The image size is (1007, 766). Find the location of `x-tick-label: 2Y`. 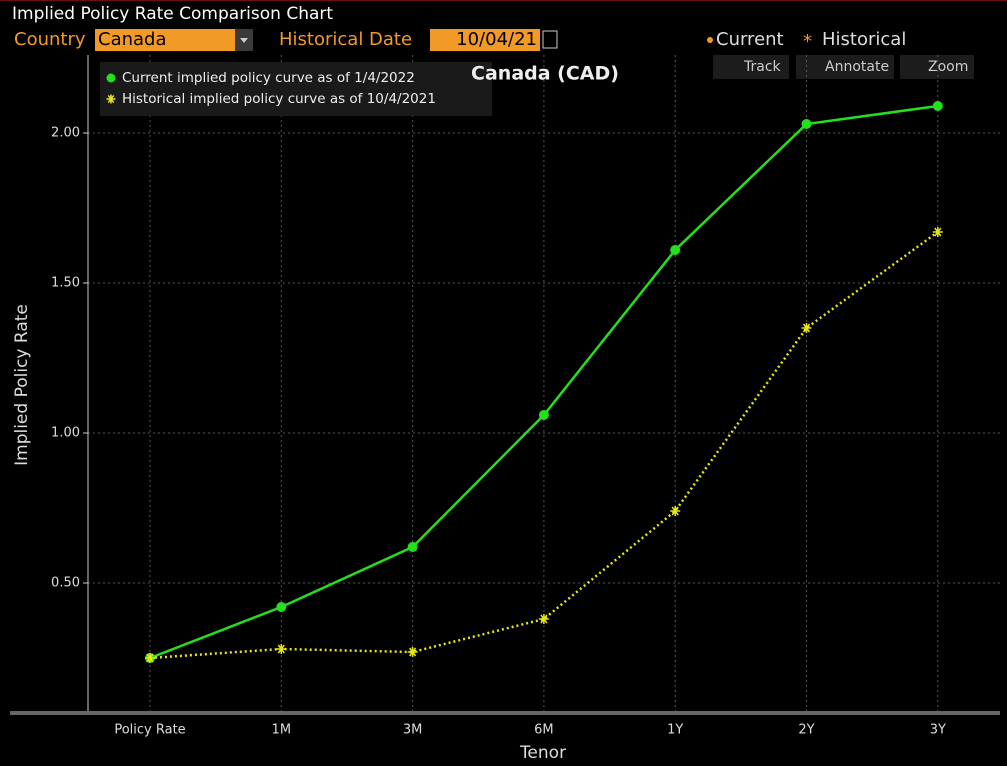

x-tick-label: 2Y is located at coordinates (806, 730).